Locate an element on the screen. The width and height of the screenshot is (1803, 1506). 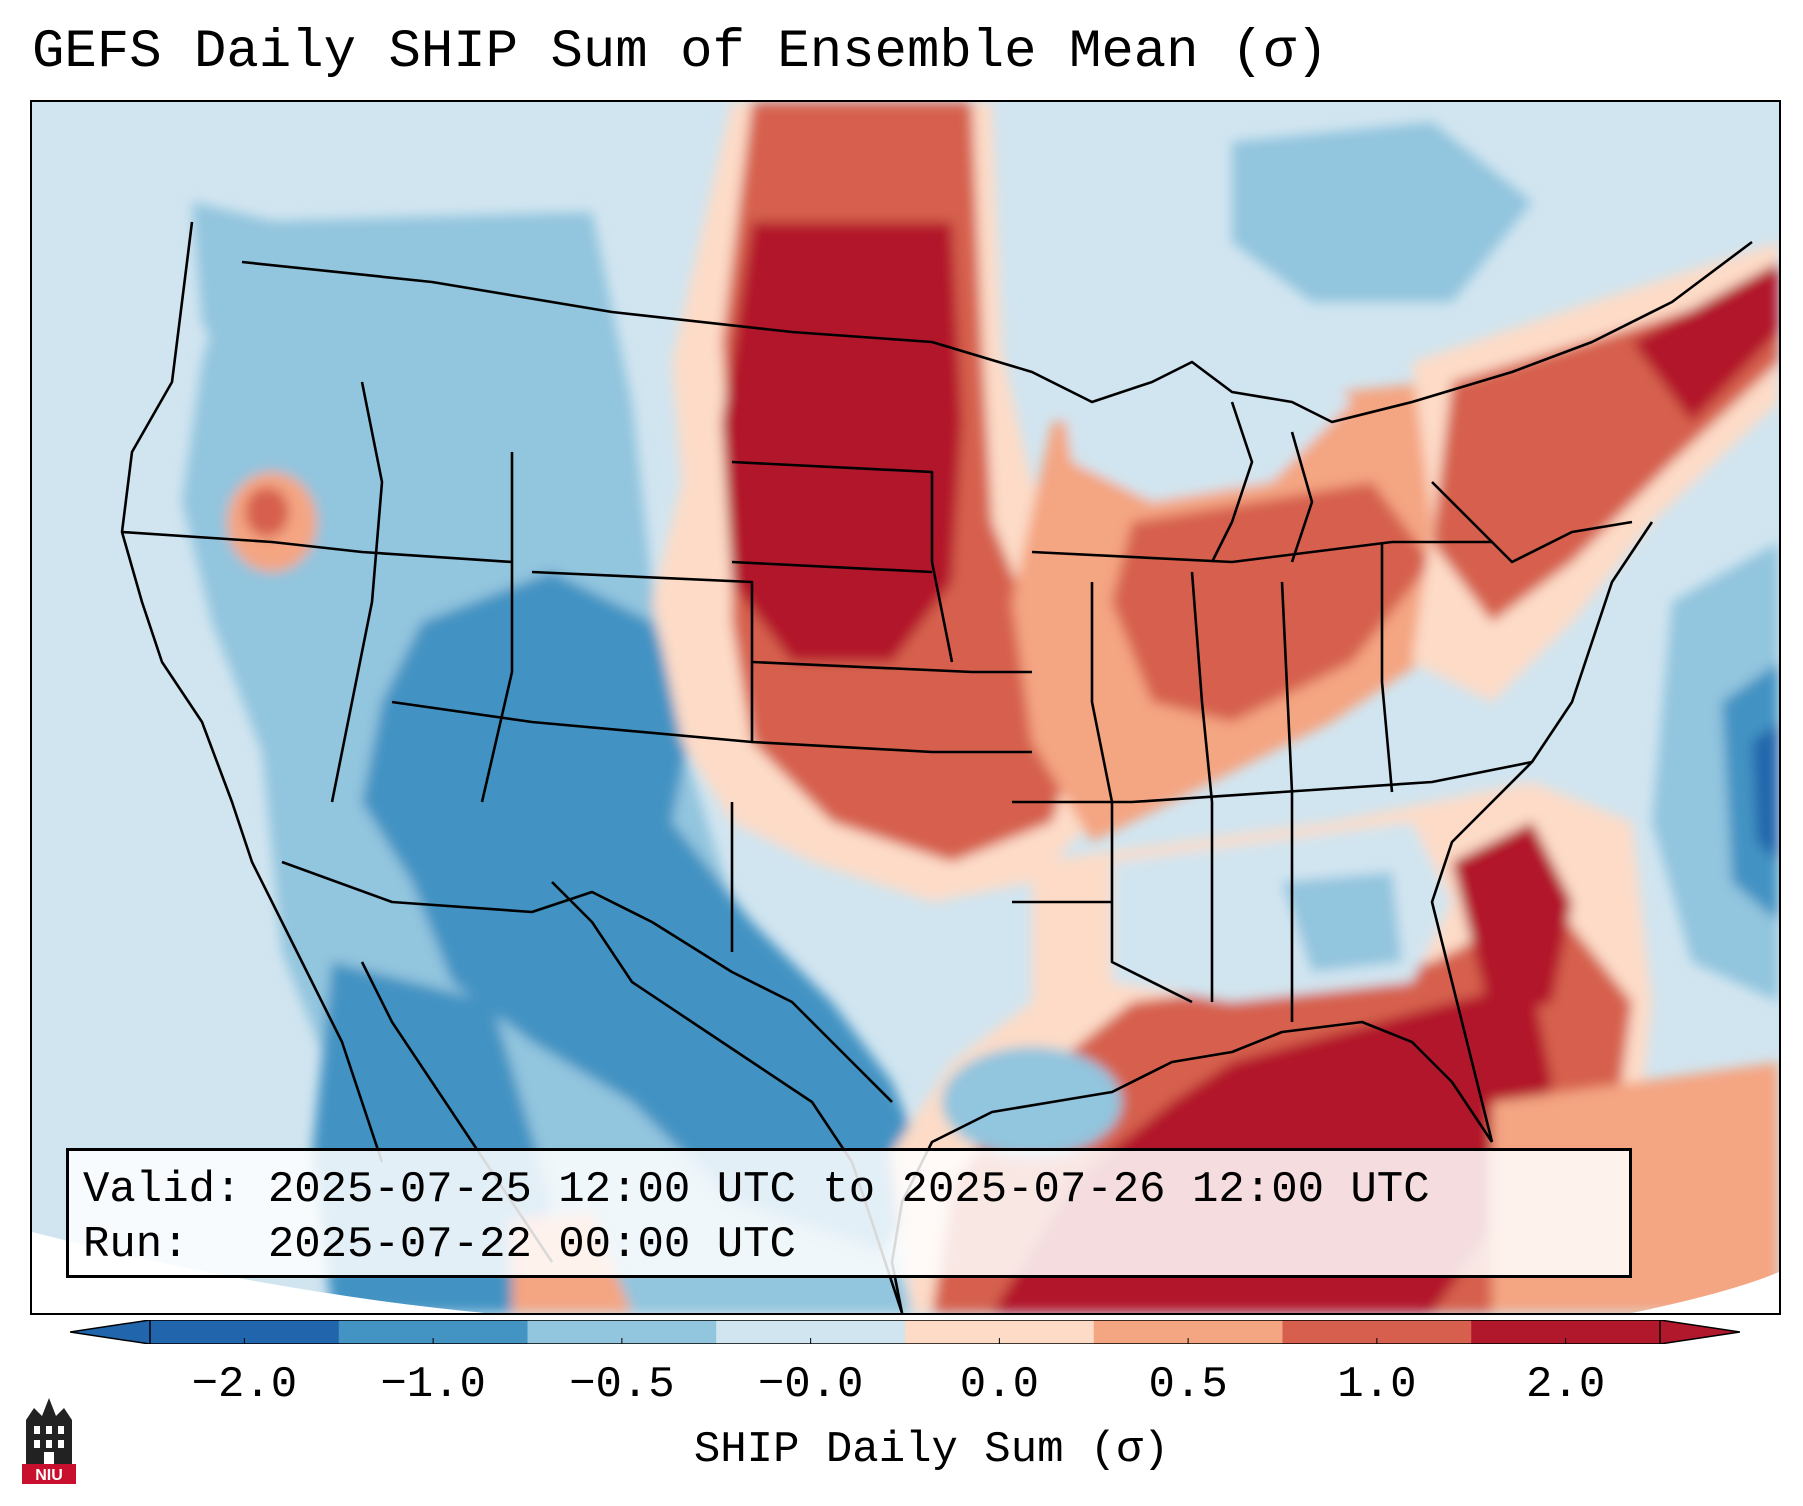
run-time-text: Run: 2025-07-22 00:00 UTC is located at coordinates (439, 1245).